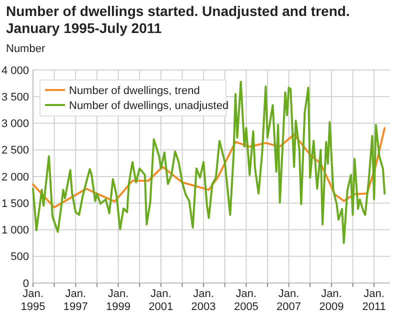 The image size is (400, 320). Describe the element at coordinates (15, 97) in the screenshot. I see `y-tick-label: 3 500` at that location.